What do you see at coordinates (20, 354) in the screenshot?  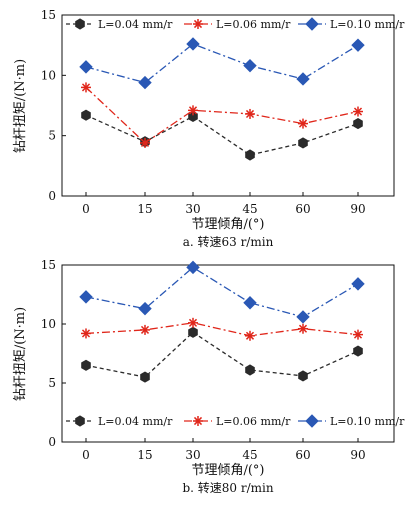 I see `chart-b-ylabel: 钻杆扭矩/(N·m)` at bounding box center [20, 354].